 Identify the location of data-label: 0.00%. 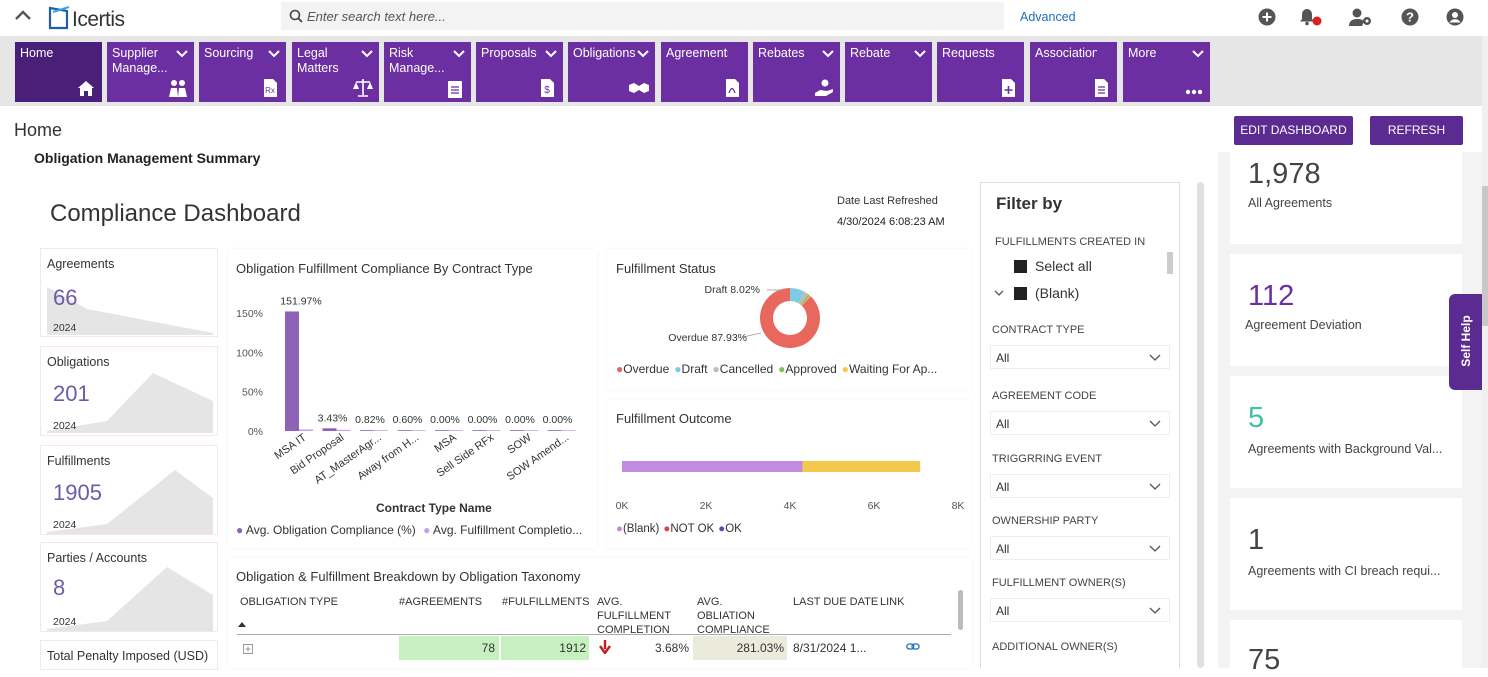
(445, 420).